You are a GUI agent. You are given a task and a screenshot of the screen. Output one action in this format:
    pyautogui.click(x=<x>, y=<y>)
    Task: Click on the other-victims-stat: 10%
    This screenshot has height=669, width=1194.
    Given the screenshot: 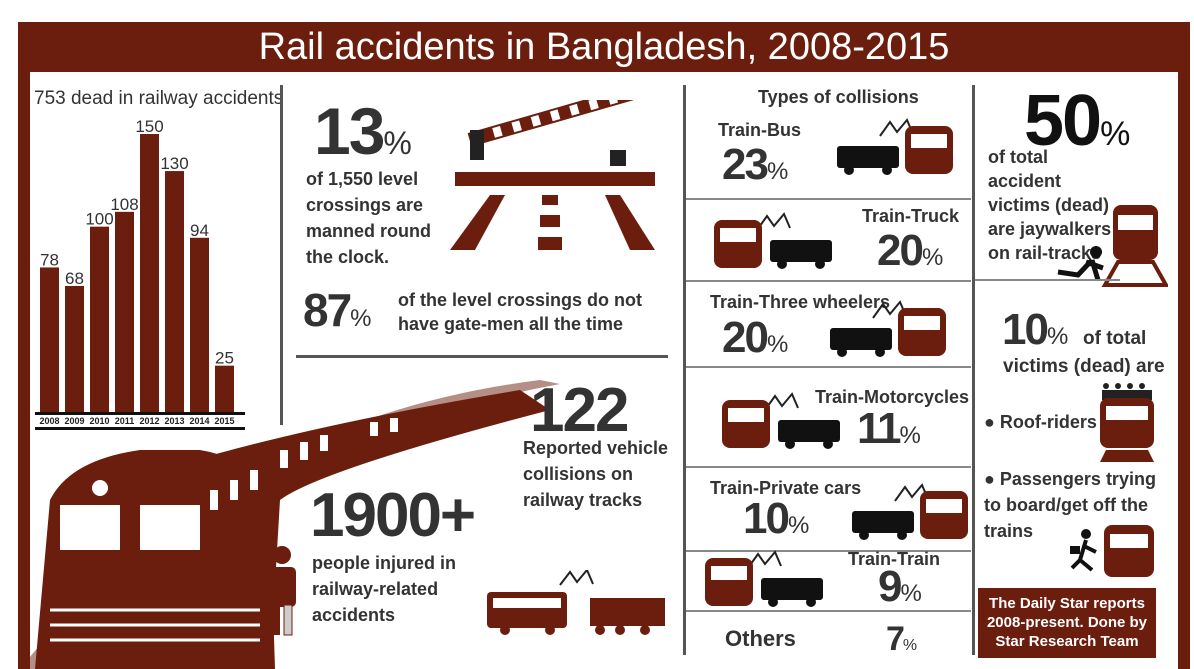 What is the action you would take?
    pyautogui.click(x=1035, y=329)
    